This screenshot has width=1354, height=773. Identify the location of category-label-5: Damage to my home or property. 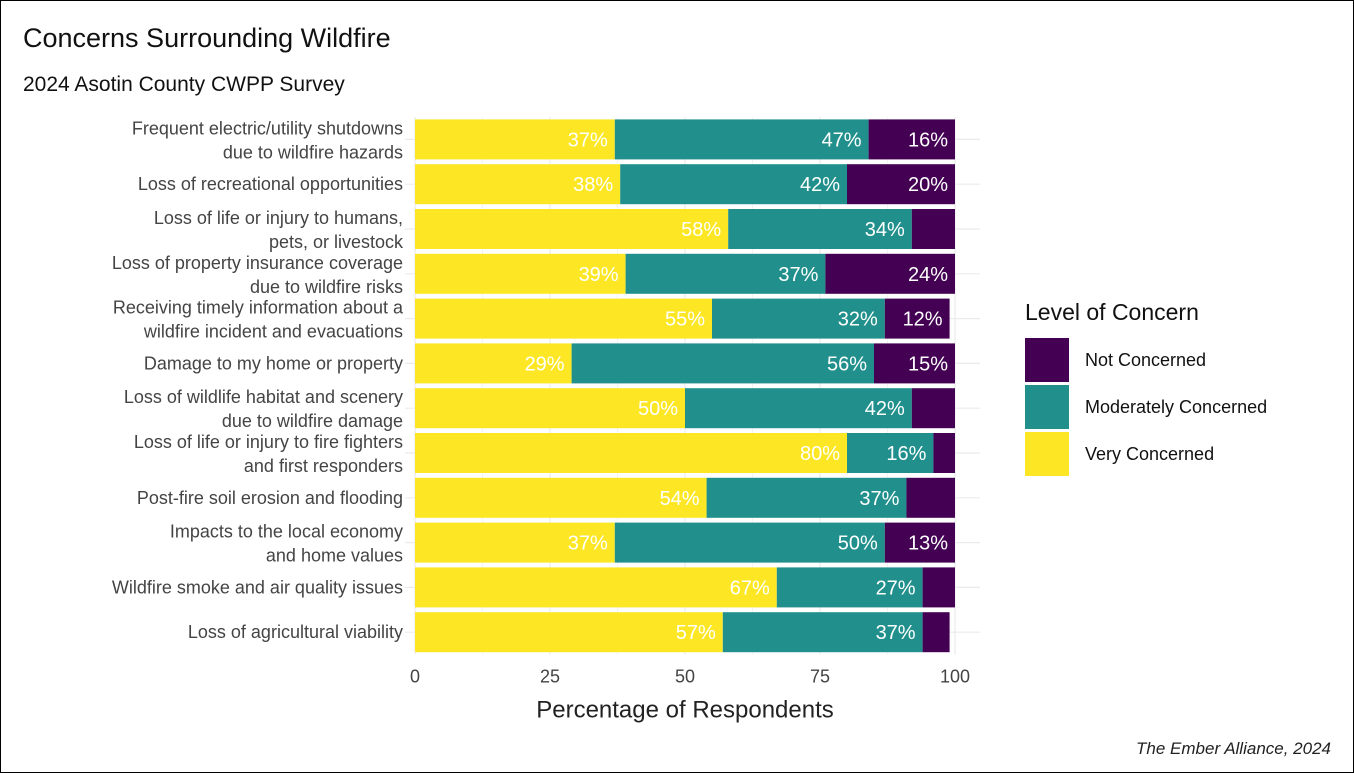
(273, 363).